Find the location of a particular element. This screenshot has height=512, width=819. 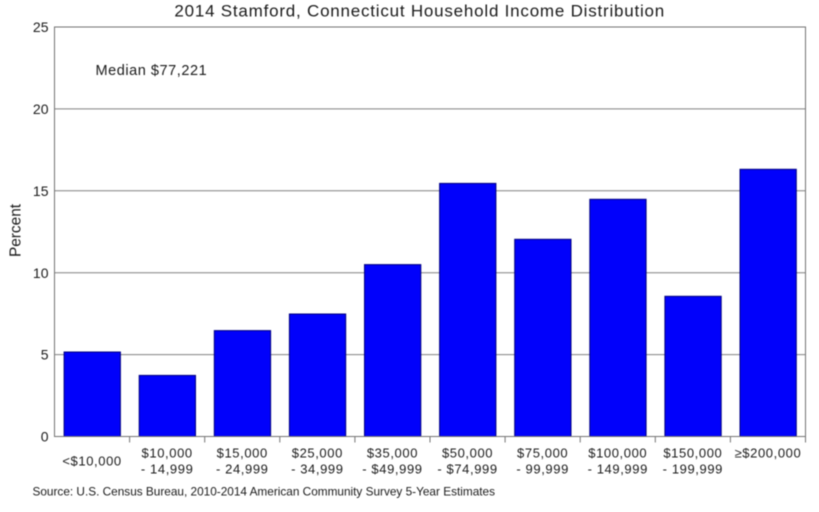

svg-text: - $49,999 is located at coordinates (392, 469).